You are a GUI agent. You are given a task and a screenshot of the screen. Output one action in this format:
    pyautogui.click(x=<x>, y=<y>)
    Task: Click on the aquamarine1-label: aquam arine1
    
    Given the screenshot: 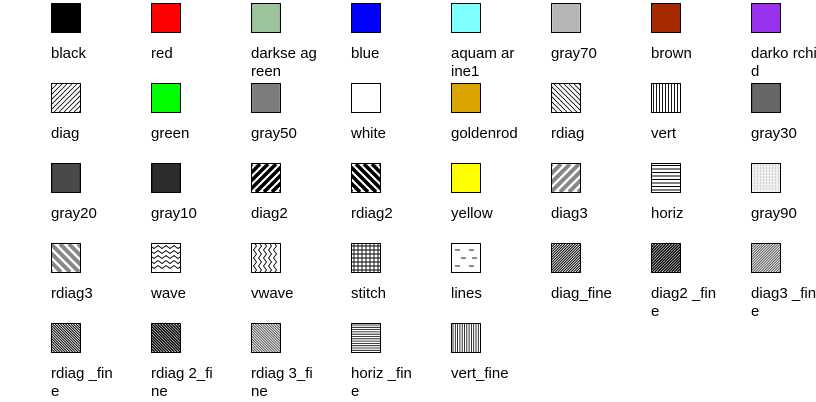 What is the action you would take?
    pyautogui.click(x=483, y=62)
    